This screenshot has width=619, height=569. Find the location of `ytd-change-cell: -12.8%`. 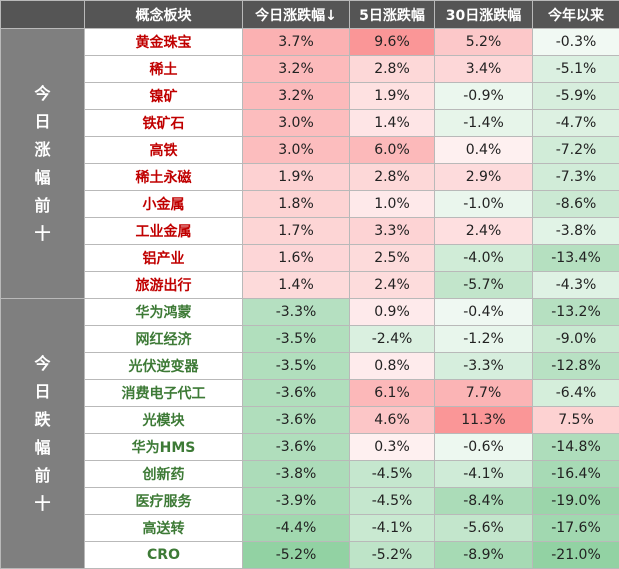

ytd-change-cell: -12.8% is located at coordinates (576, 366).